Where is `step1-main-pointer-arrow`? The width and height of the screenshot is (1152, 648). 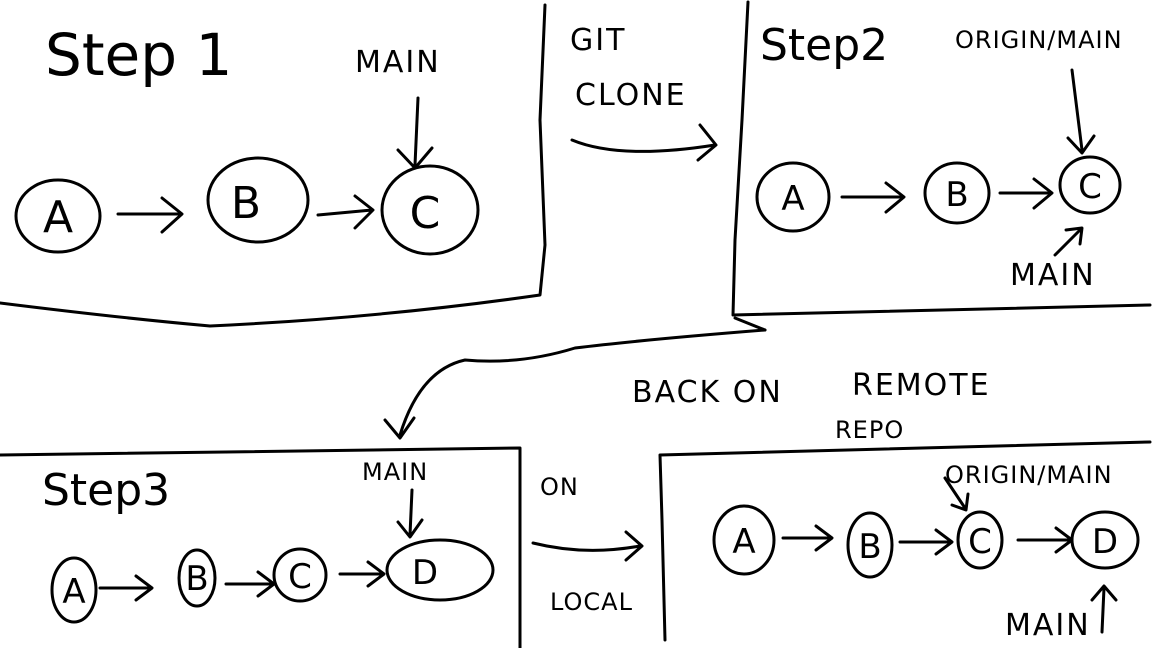 step1-main-pointer-arrow is located at coordinates (415, 133).